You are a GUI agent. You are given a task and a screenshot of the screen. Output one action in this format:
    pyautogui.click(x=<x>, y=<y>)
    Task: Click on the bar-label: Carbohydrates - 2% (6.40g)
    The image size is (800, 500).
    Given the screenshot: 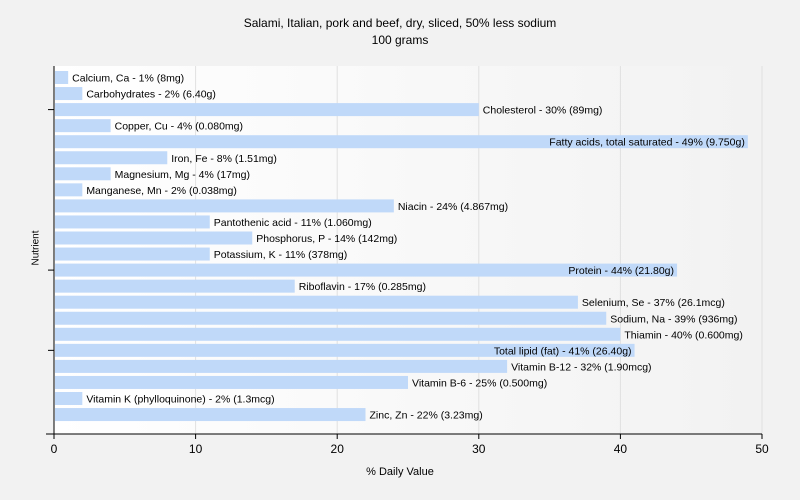 What is the action you would take?
    pyautogui.click(x=151, y=95)
    